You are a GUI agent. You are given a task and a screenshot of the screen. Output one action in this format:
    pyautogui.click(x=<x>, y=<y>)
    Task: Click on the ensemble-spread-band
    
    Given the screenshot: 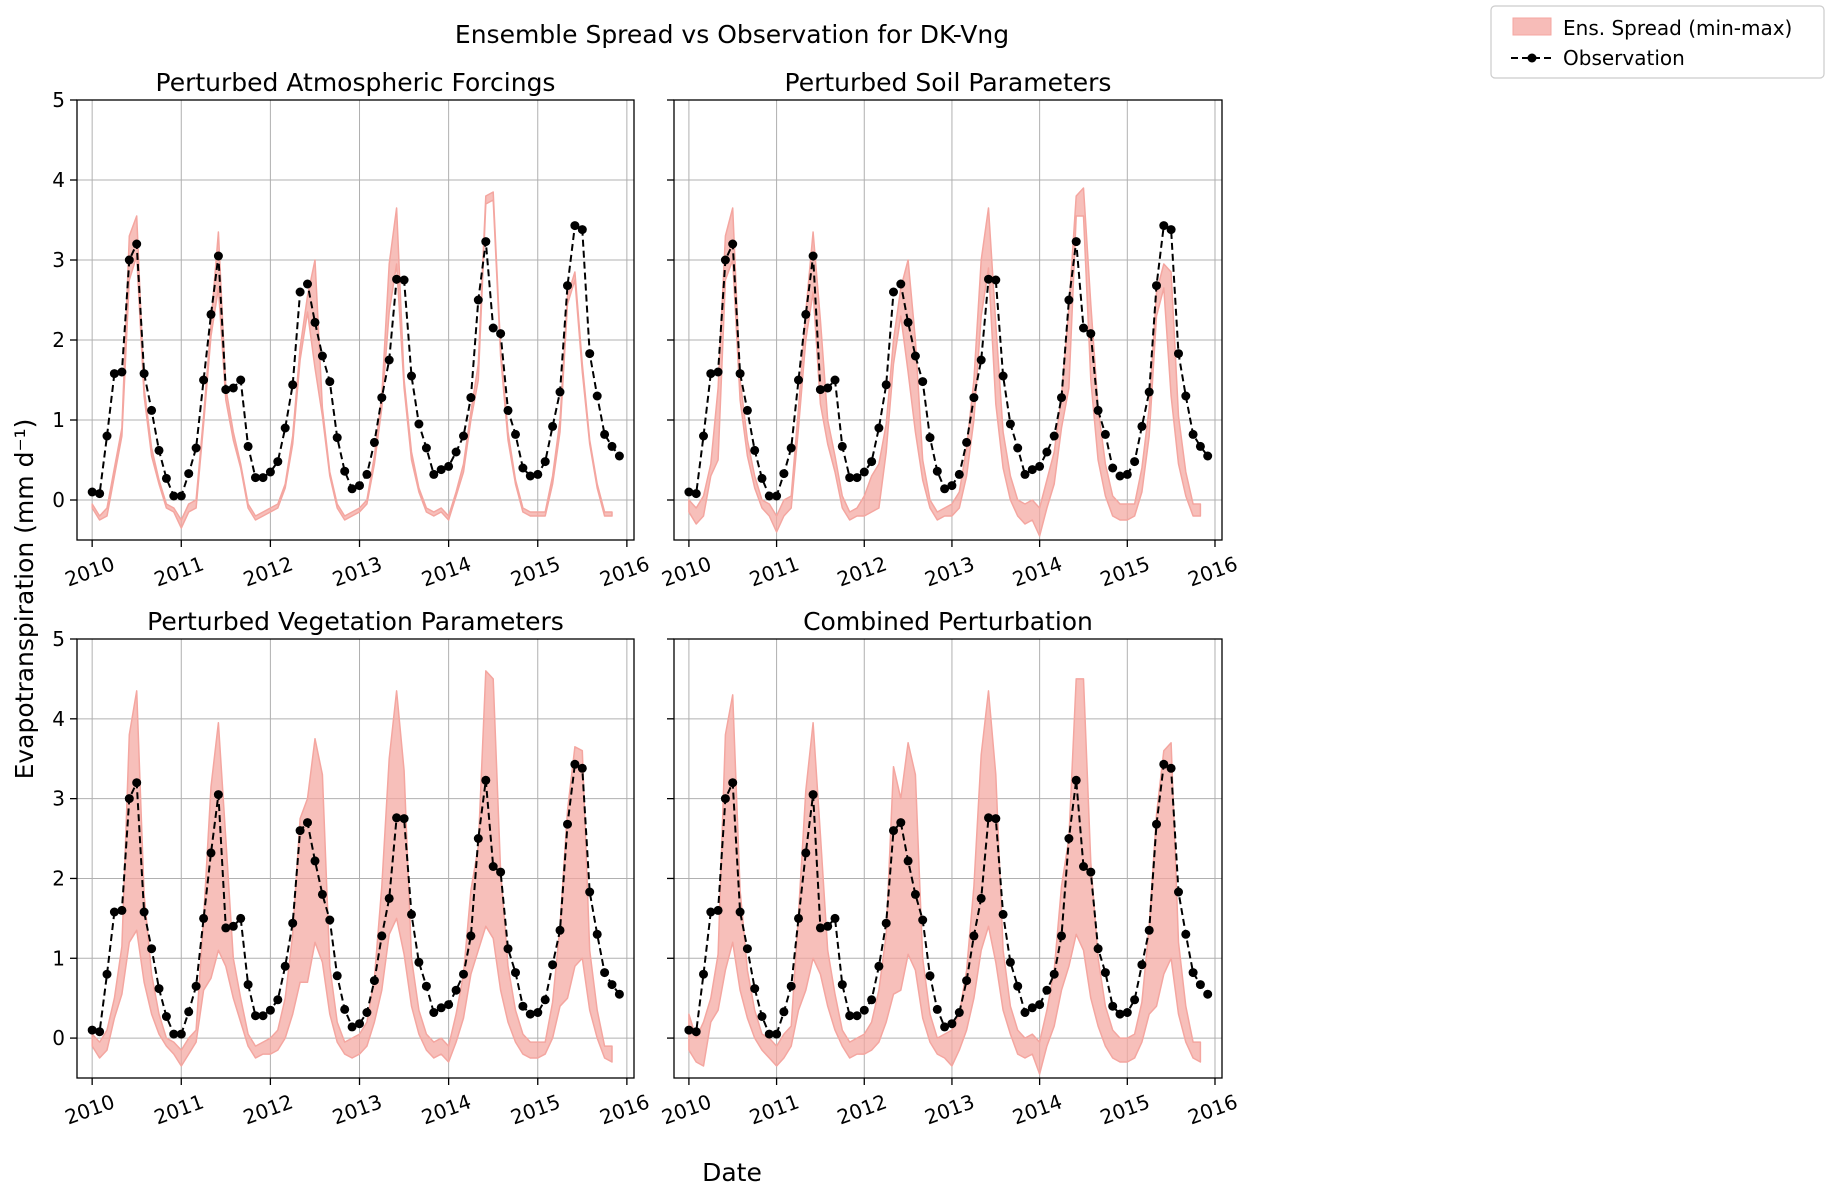 What is the action you would take?
    pyautogui.click(x=945, y=876)
    